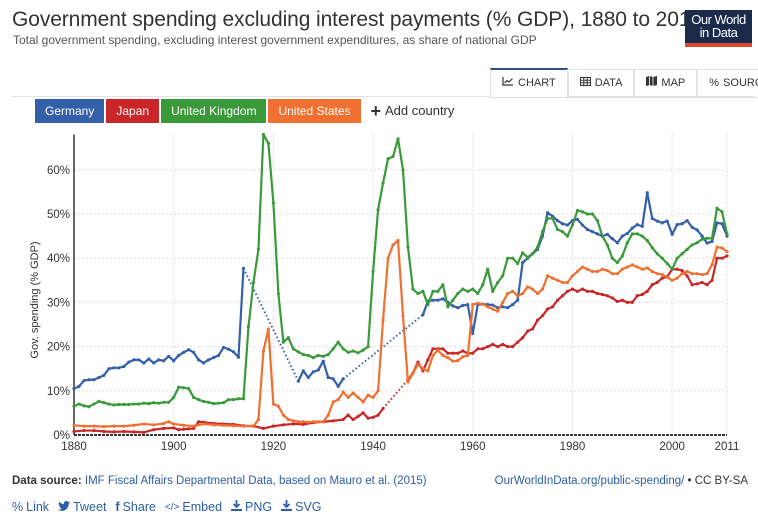 This screenshot has width=758, height=528. What do you see at coordinates (420, 110) in the screenshot?
I see `add-country-label: Add country` at bounding box center [420, 110].